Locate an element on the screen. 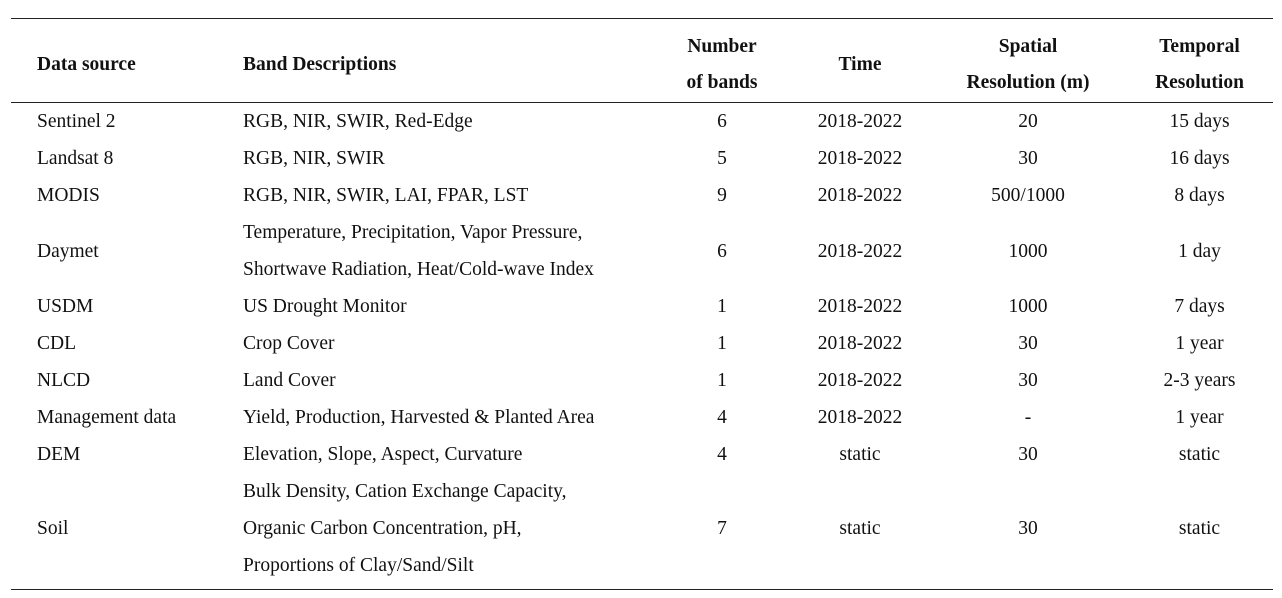  band-description-line: Crop Cover is located at coordinates (289, 343).